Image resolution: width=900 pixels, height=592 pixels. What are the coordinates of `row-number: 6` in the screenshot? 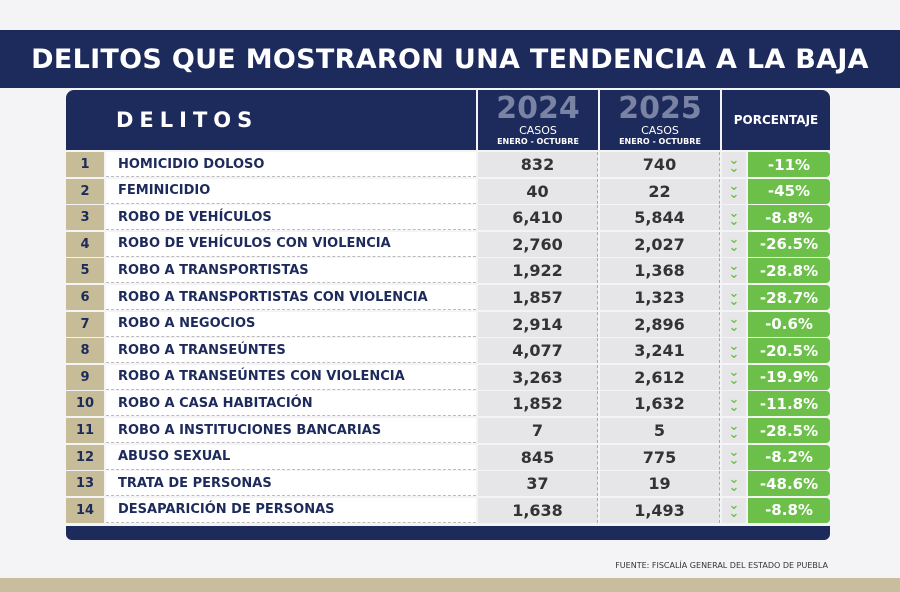 It's located at (85, 297).